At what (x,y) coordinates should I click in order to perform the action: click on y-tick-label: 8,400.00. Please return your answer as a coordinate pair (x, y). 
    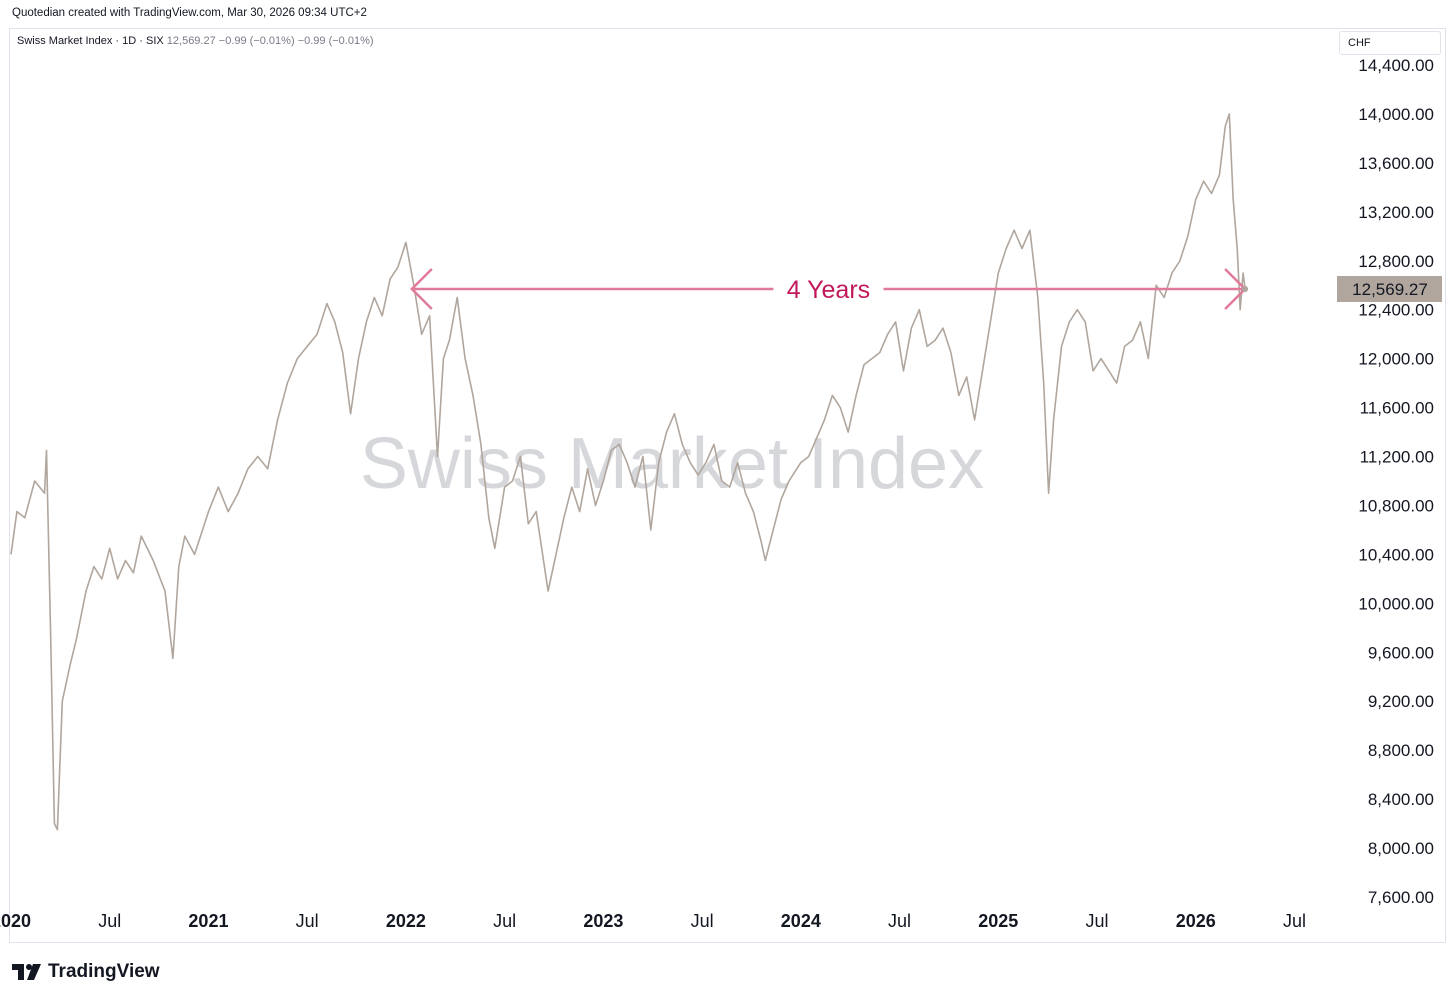
    Looking at the image, I should click on (1401, 799).